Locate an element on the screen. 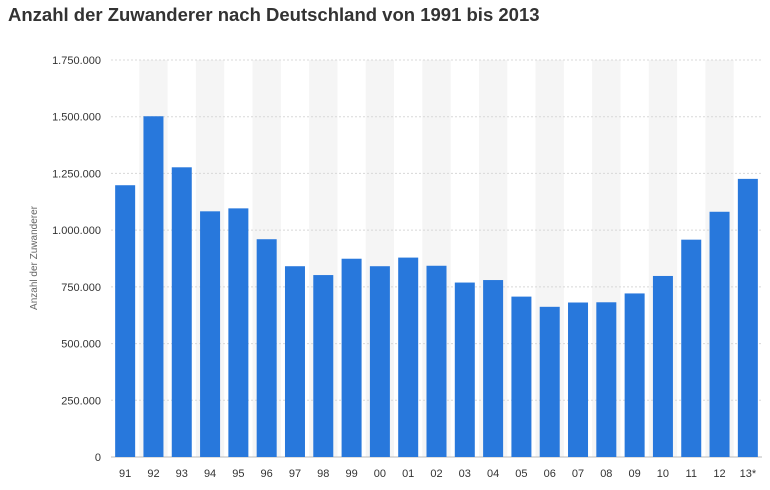 This screenshot has height=490, width=770. x-tick-label: 12 is located at coordinates (719, 474).